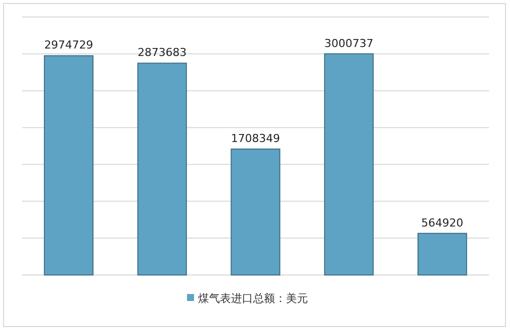  I want to click on data-label: 564920, so click(442, 223).